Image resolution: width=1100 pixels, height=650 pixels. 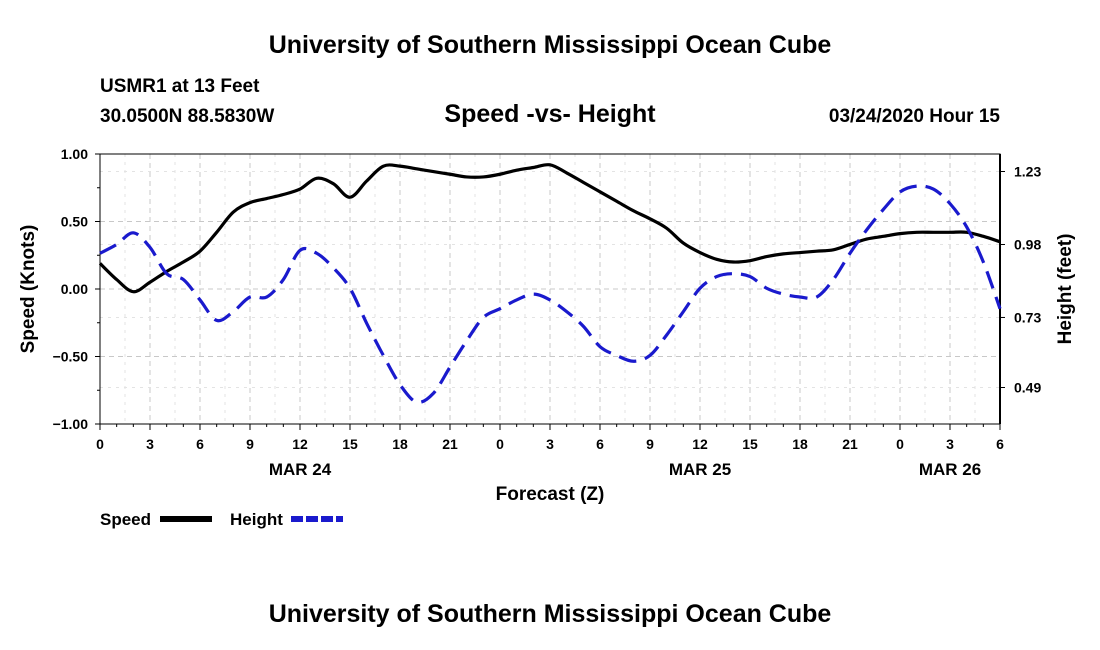 I want to click on y-tick-label: −0.50, so click(x=71, y=357).